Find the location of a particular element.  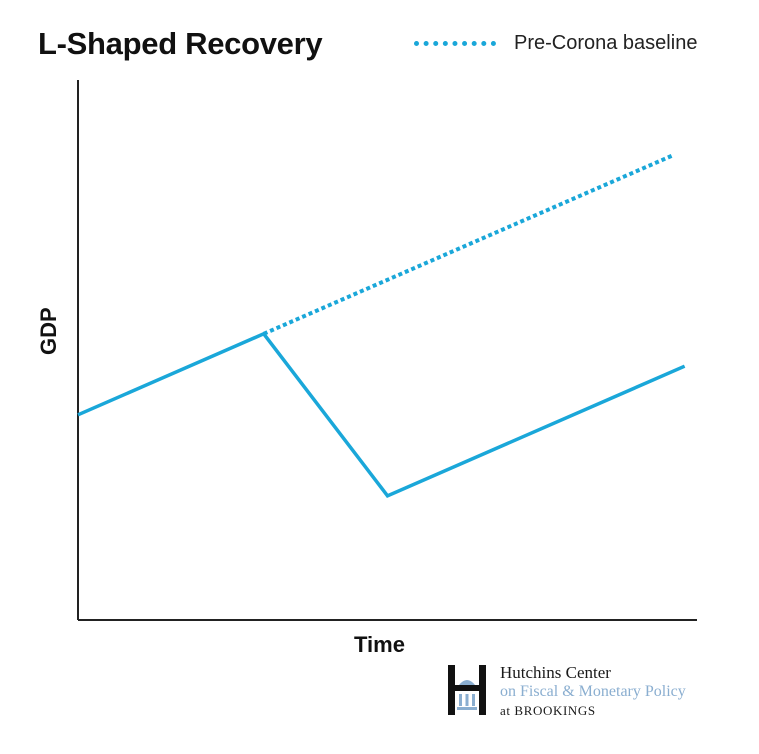

chart-title: L-Shaped Recovery is located at coordinates (180, 43).